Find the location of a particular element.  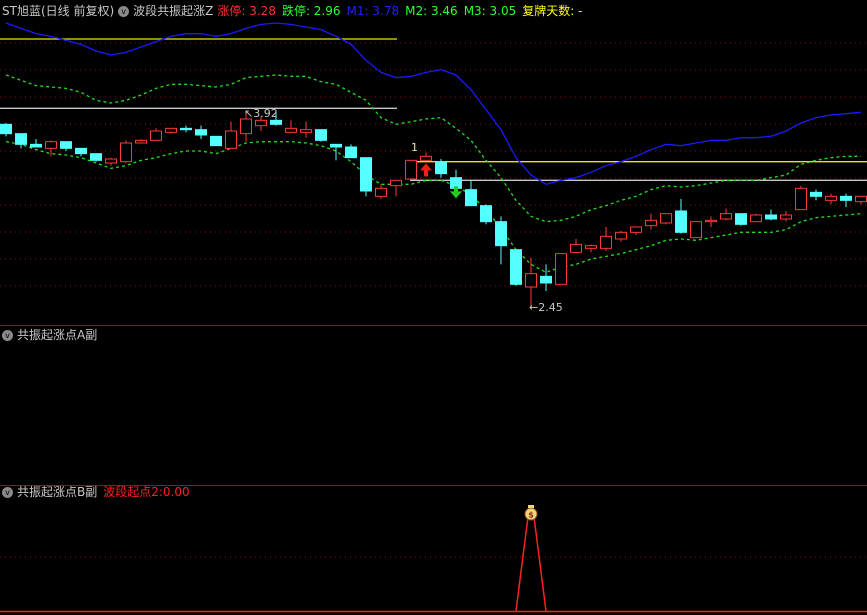

panel-b-value-label: 波段起点2: is located at coordinates (133, 492).